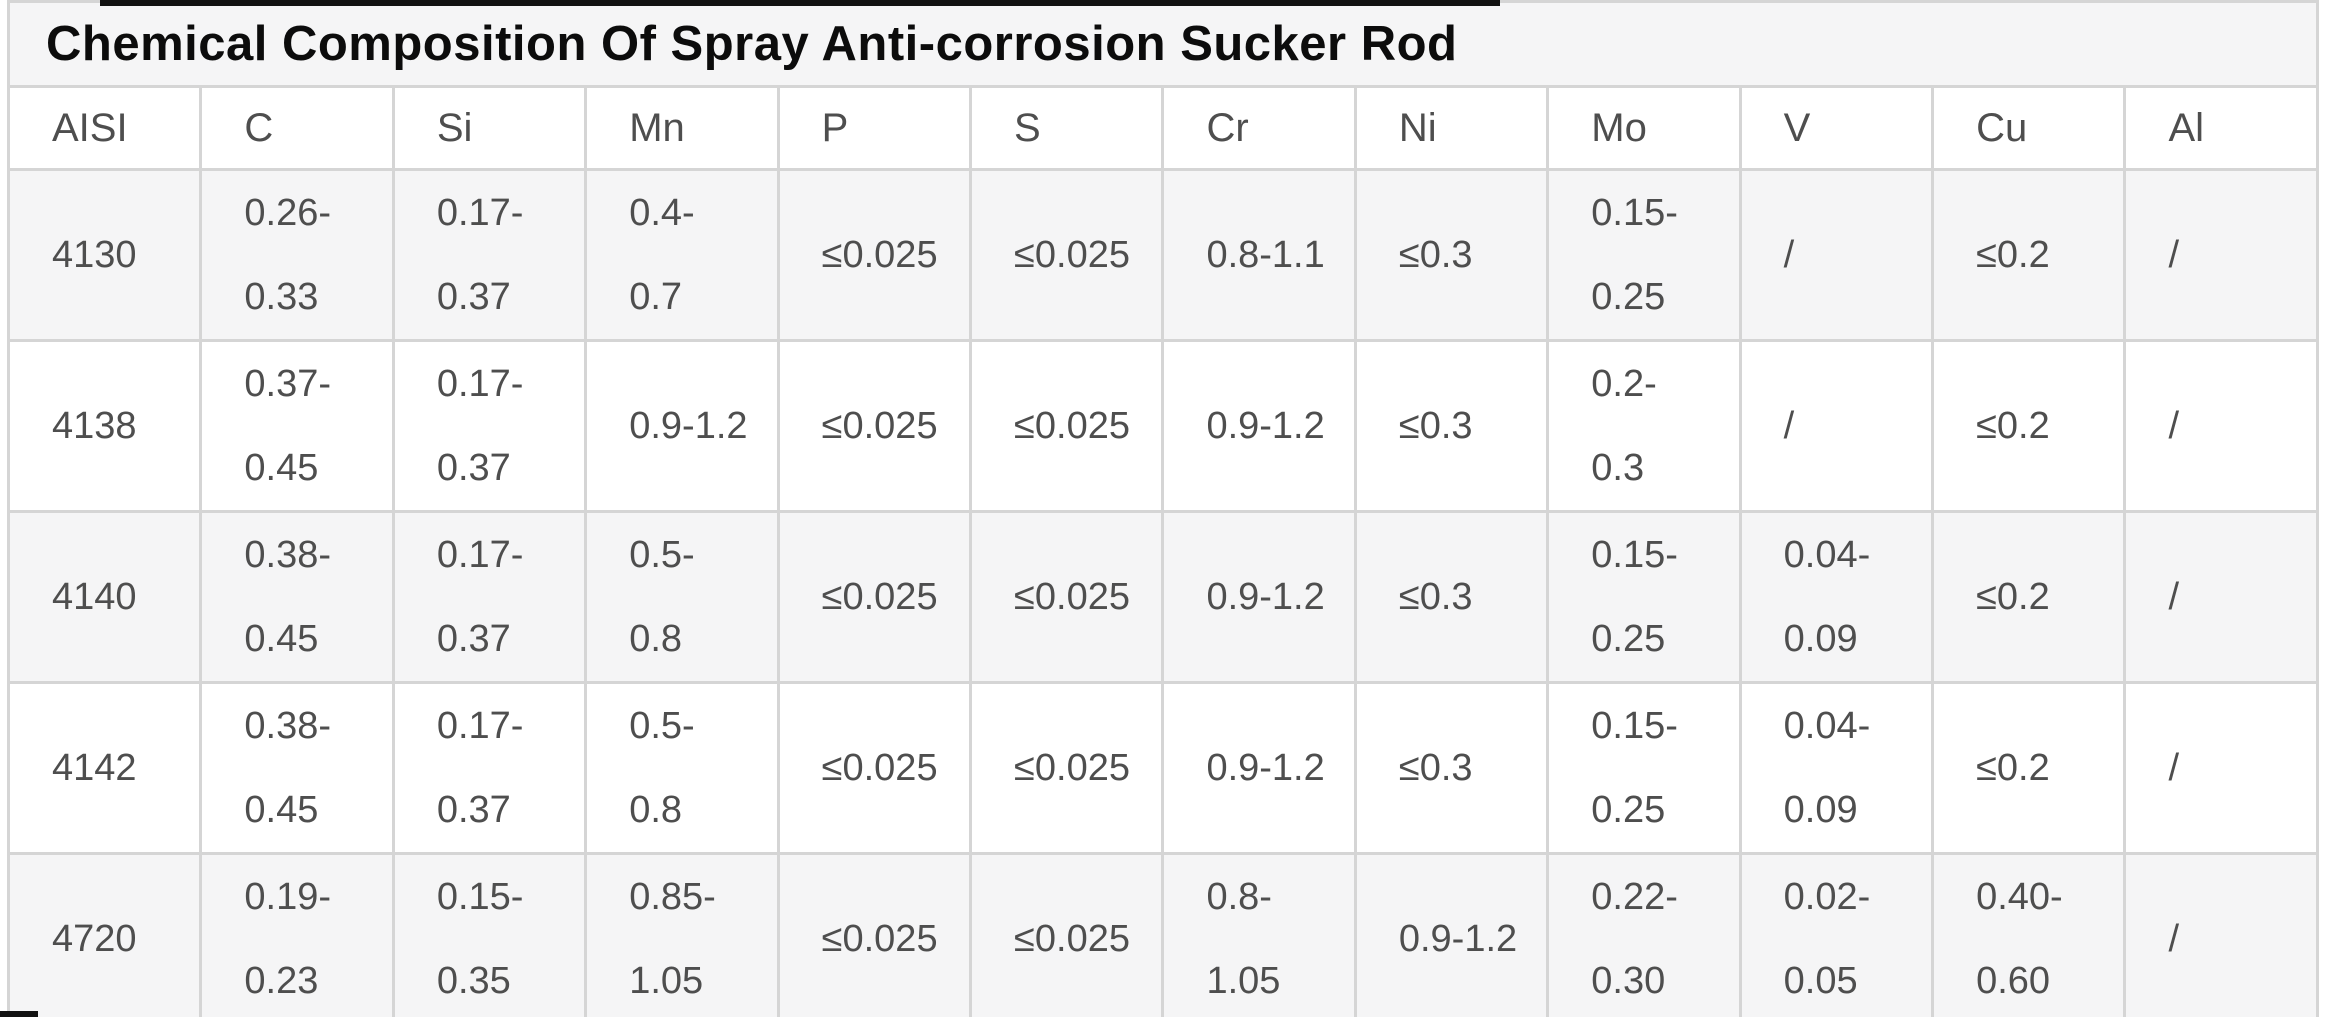 The image size is (2326, 1017). What do you see at coordinates (1836, 128) in the screenshot?
I see `column-header-v: V` at bounding box center [1836, 128].